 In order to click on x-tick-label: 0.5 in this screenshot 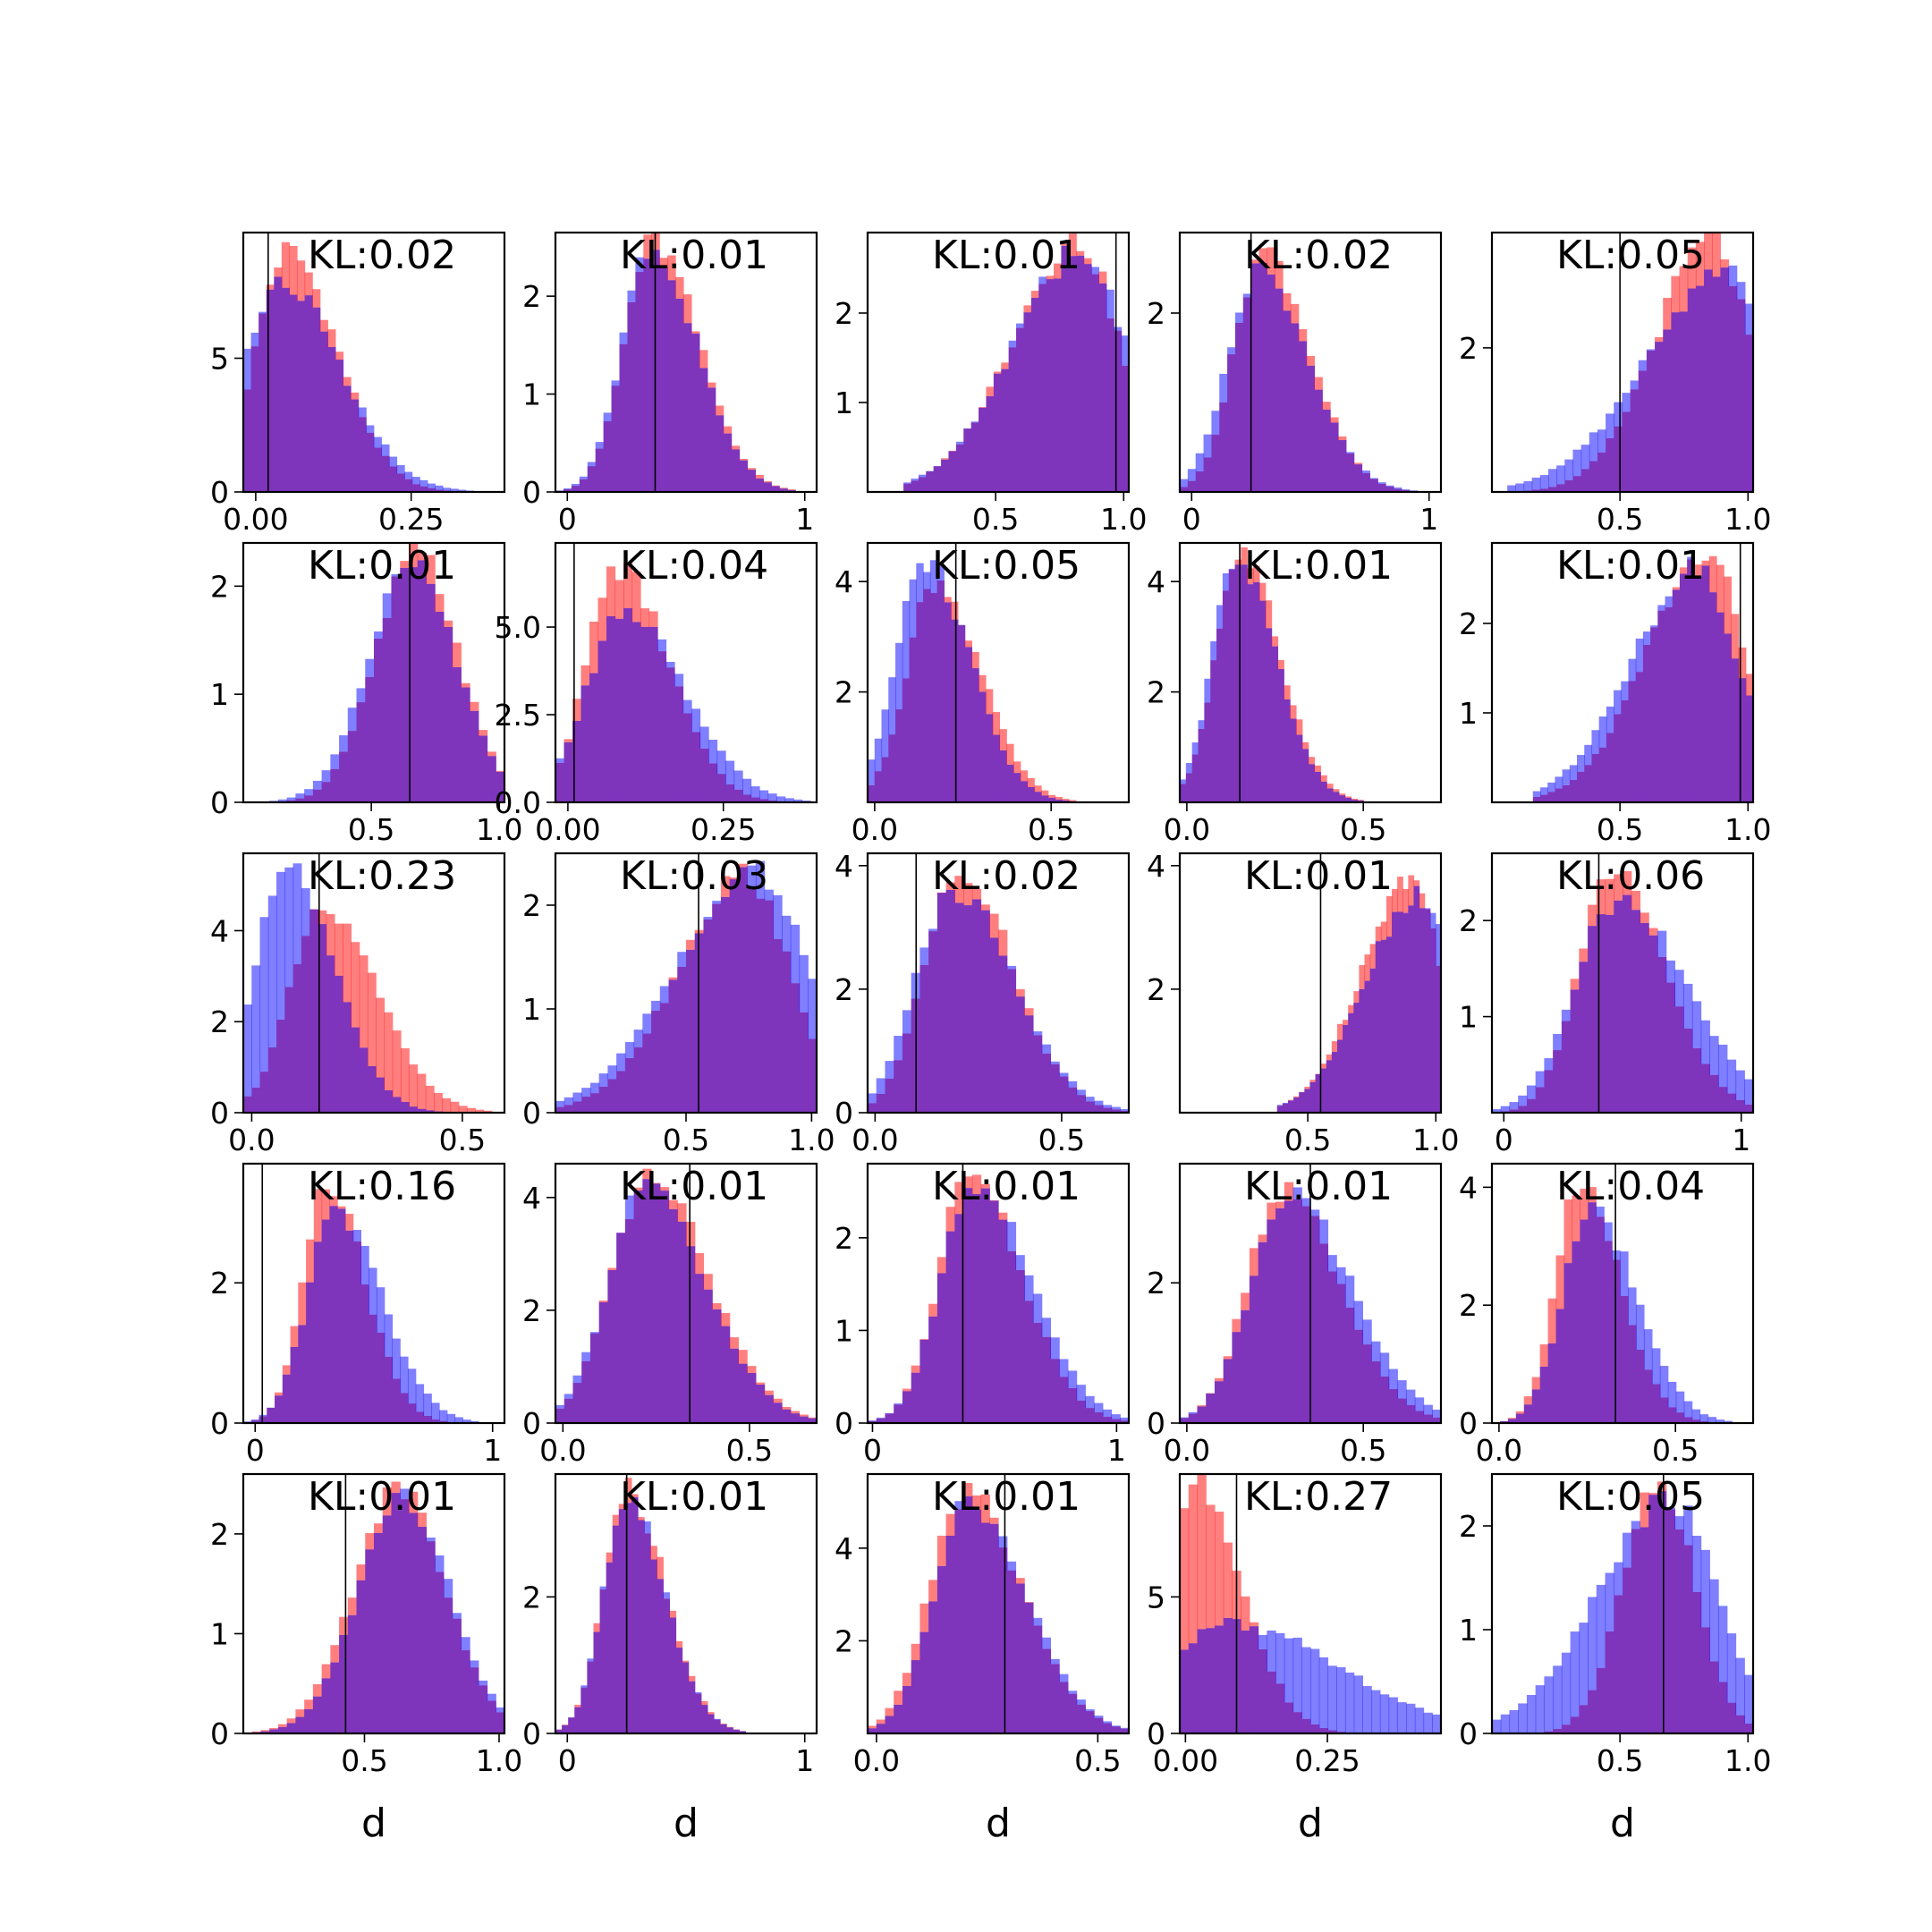, I will do `click(1061, 1140)`.